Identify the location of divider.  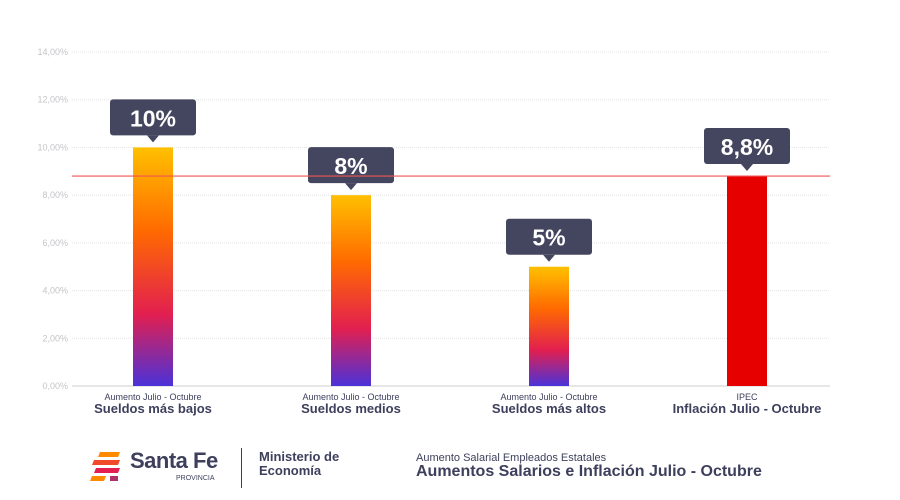
(241, 468).